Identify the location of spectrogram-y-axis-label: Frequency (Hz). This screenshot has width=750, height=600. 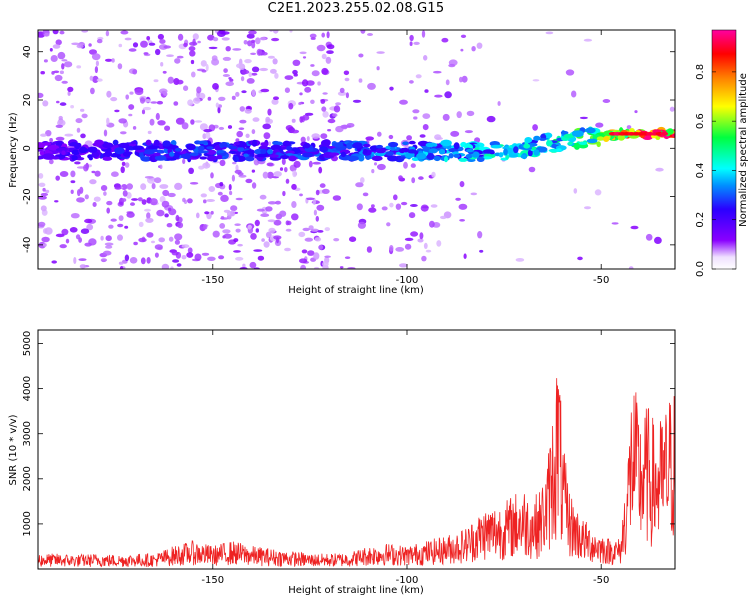
(13, 150).